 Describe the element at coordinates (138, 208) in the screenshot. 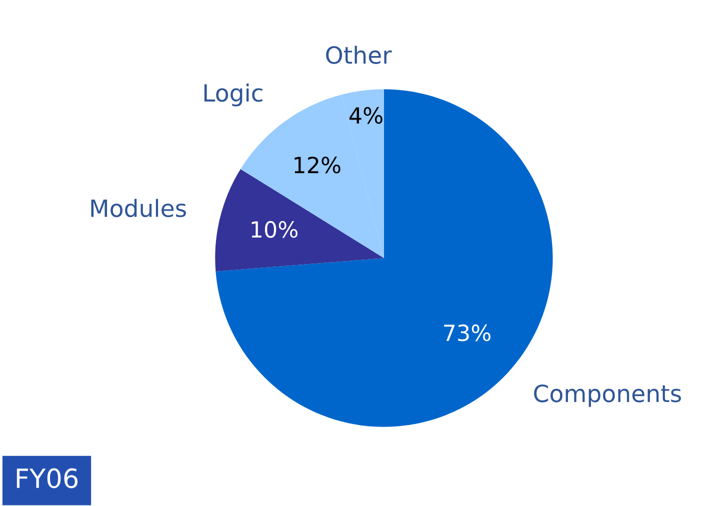

I see `slice-label: Modules` at that location.